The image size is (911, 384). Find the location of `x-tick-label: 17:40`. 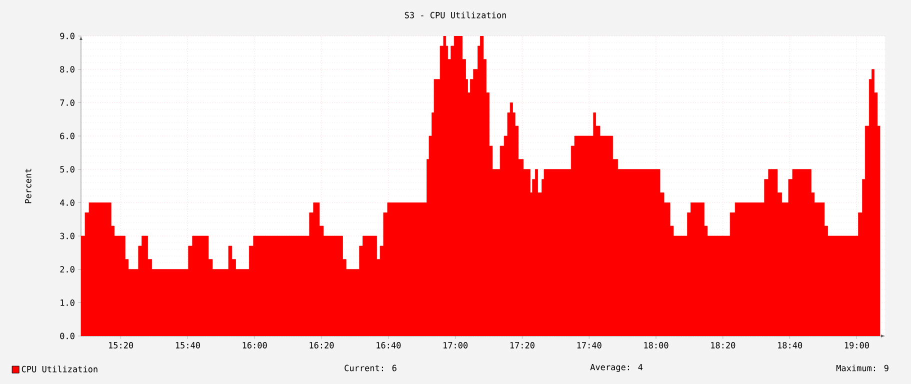

x-tick-label: 17:40 is located at coordinates (589, 345).